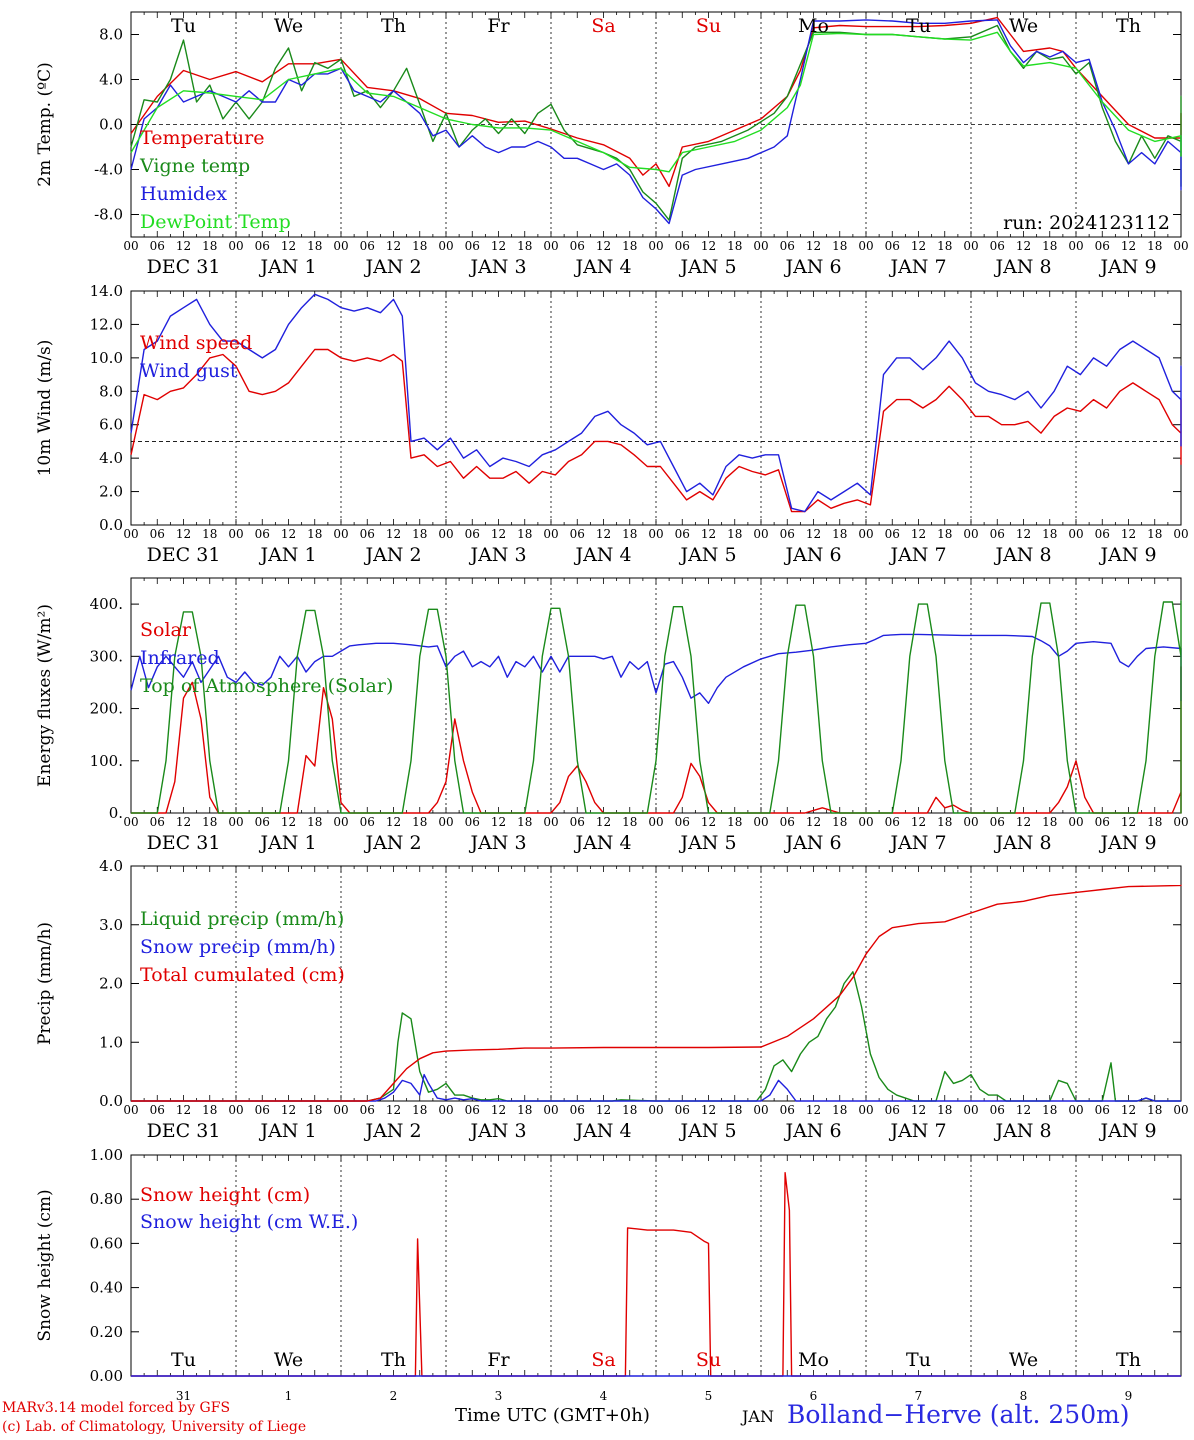  I want to click on y-tick-label: 0.00, so click(106, 1376).